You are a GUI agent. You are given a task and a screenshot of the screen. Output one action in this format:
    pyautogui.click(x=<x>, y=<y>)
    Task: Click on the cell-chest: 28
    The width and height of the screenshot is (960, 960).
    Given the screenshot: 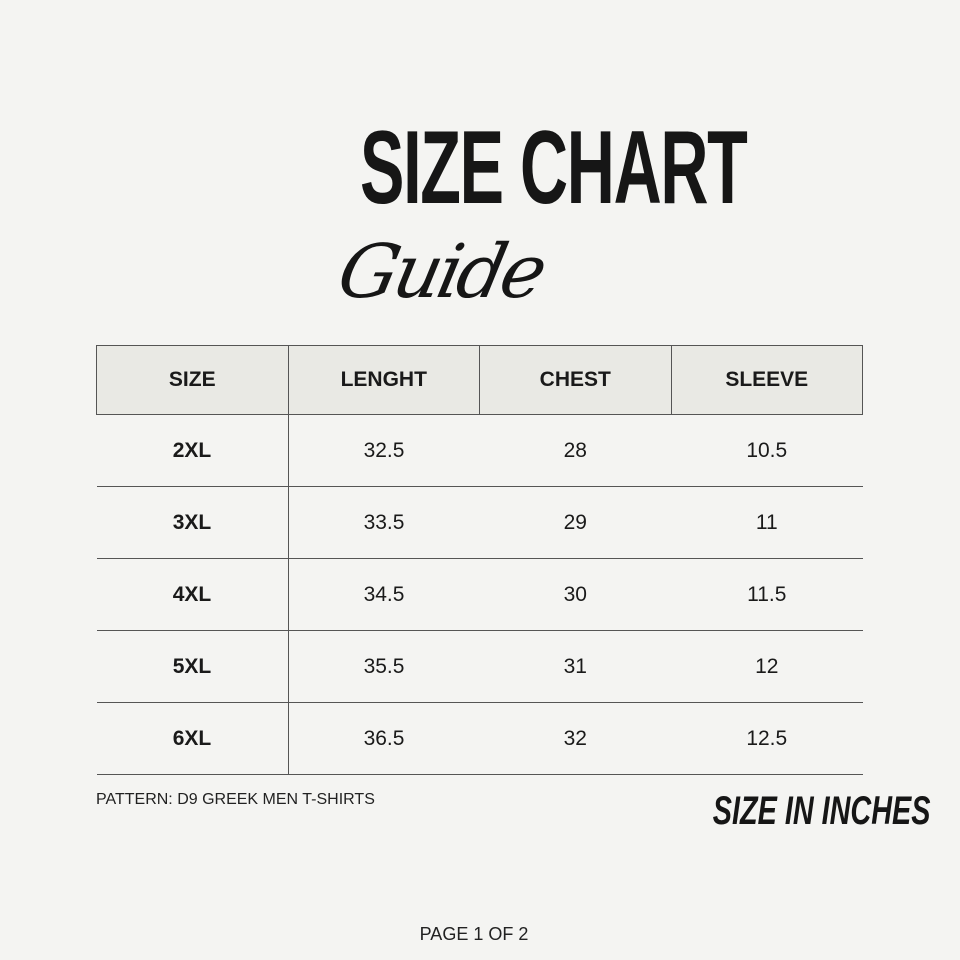 What is the action you would take?
    pyautogui.click(x=575, y=450)
    